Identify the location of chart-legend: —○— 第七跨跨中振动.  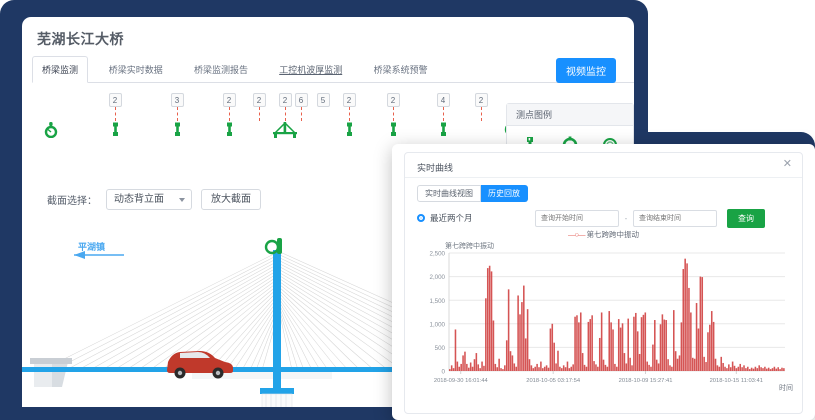
(603, 234).